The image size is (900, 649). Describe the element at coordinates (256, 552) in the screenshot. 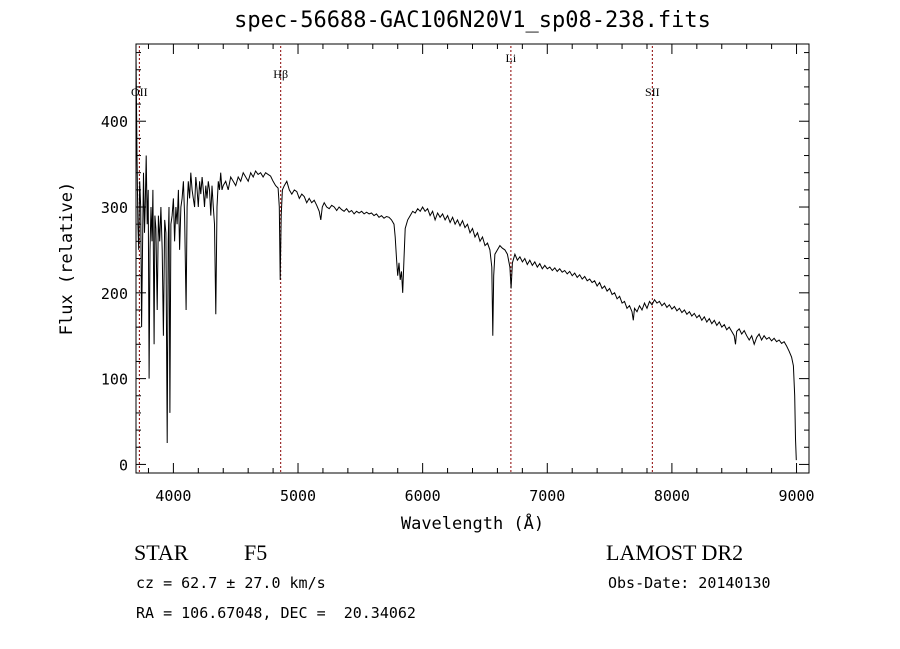

I see `object-subclass: F5` at that location.